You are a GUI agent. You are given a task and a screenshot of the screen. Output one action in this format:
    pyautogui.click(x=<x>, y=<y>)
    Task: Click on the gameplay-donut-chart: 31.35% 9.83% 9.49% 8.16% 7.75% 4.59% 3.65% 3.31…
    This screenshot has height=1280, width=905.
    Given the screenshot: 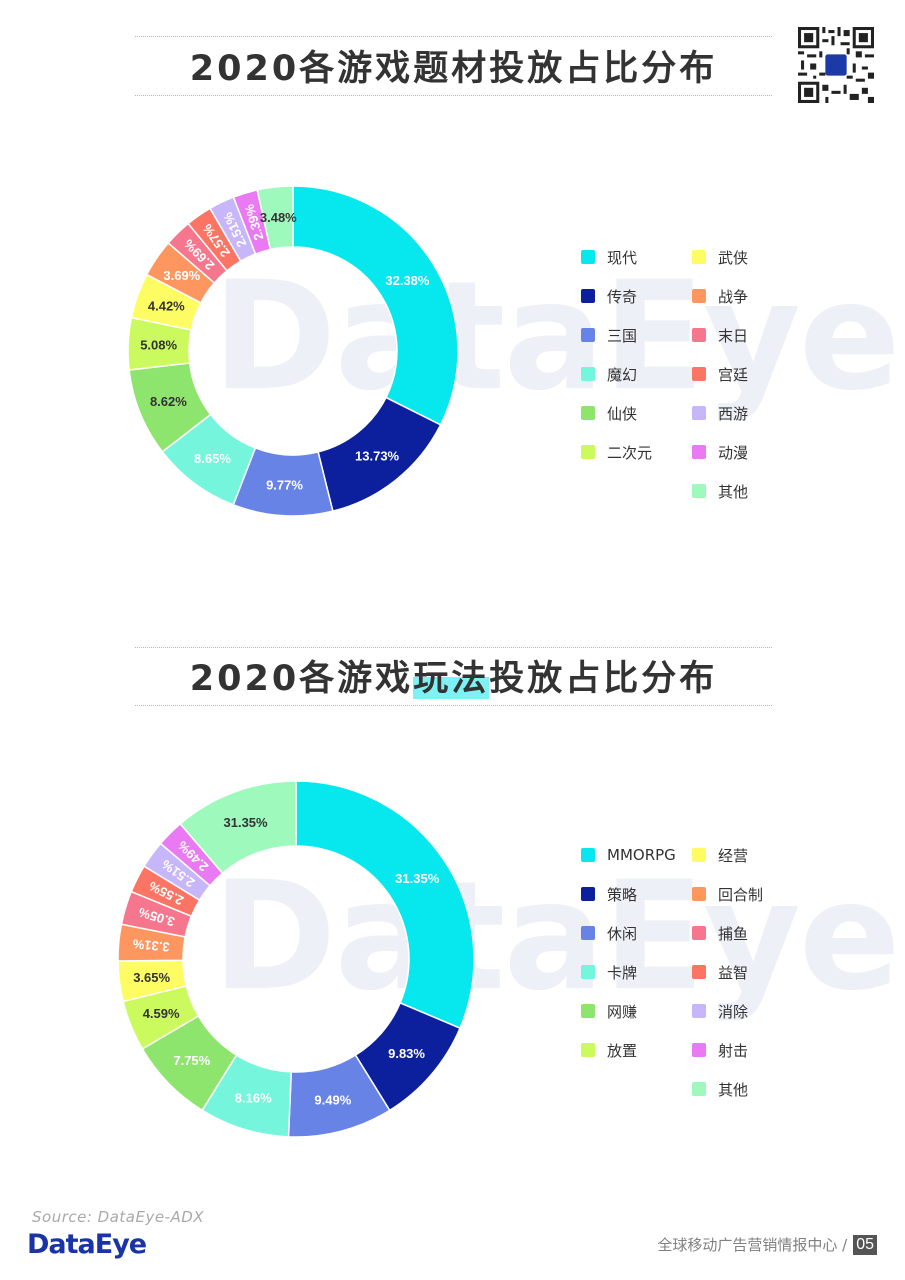 What is the action you would take?
    pyautogui.click(x=296, y=959)
    